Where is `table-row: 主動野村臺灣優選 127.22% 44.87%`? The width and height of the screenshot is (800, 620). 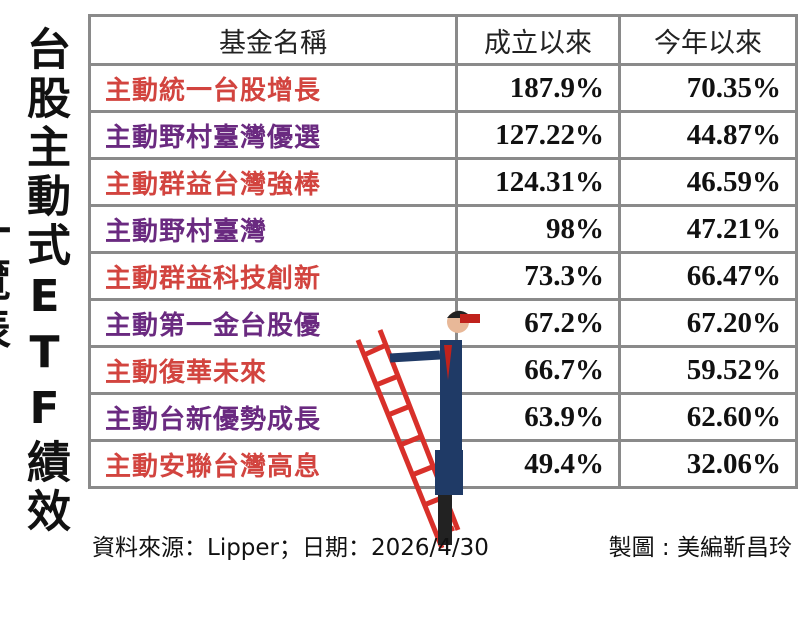
table-row: 主動野村臺灣優選 127.22% 44.87% is located at coordinates (443, 135).